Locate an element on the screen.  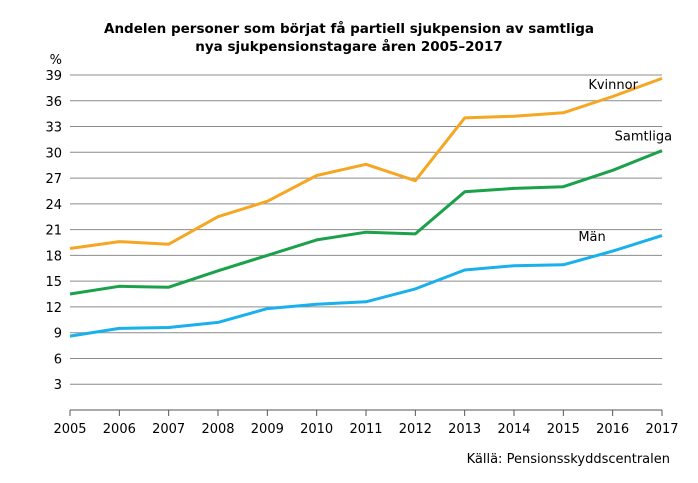
y-tick-label: 33 is located at coordinates (53, 128).